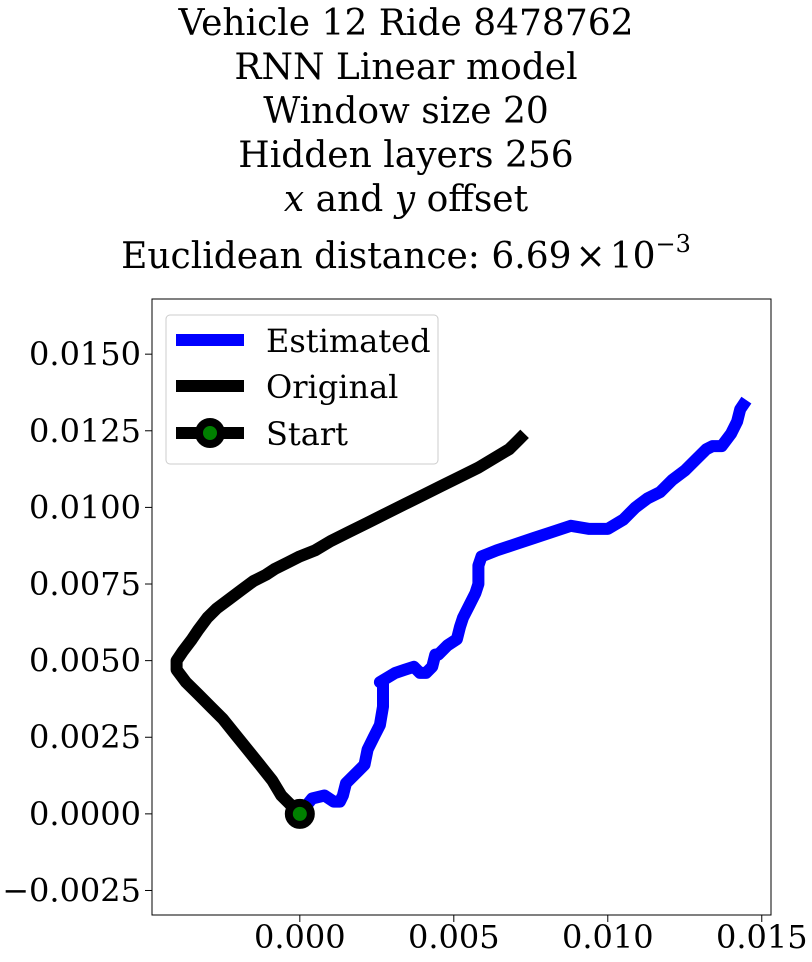  What do you see at coordinates (673, 244) in the screenshot?
I see `distance-exponent: −3` at bounding box center [673, 244].